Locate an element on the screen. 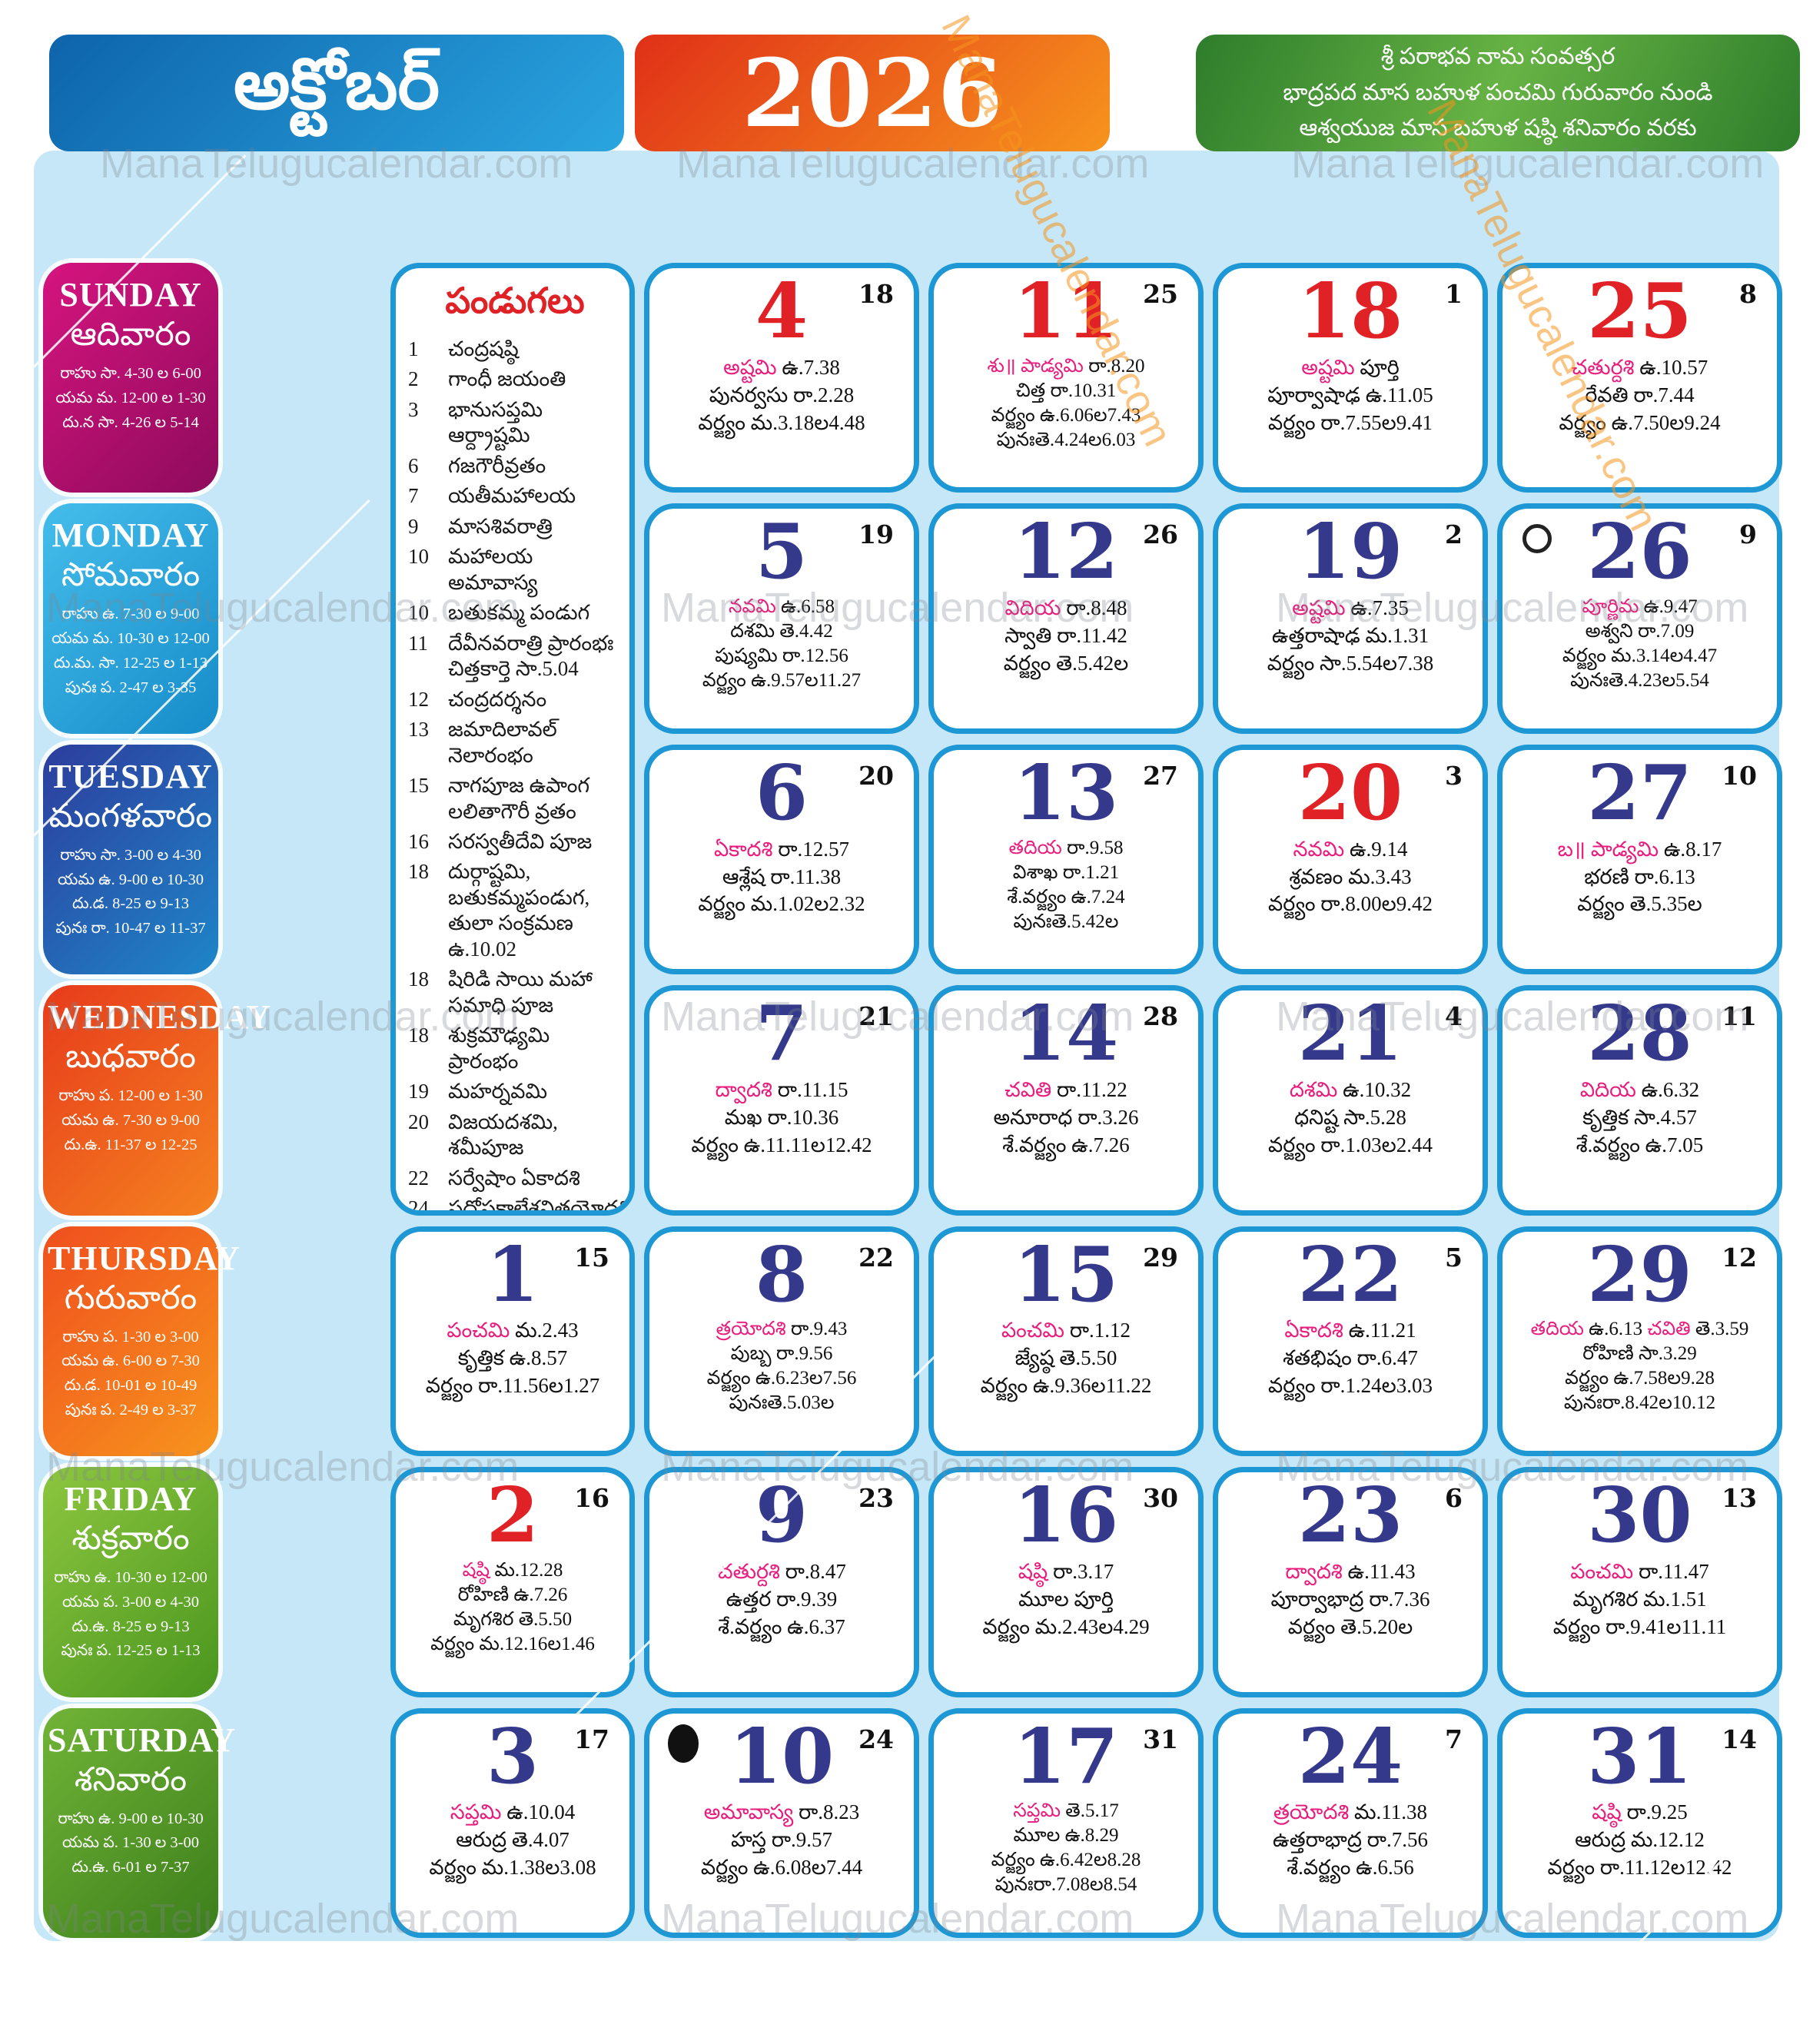  panchangam-text: మఖ రా.10.36 is located at coordinates (781, 1117).